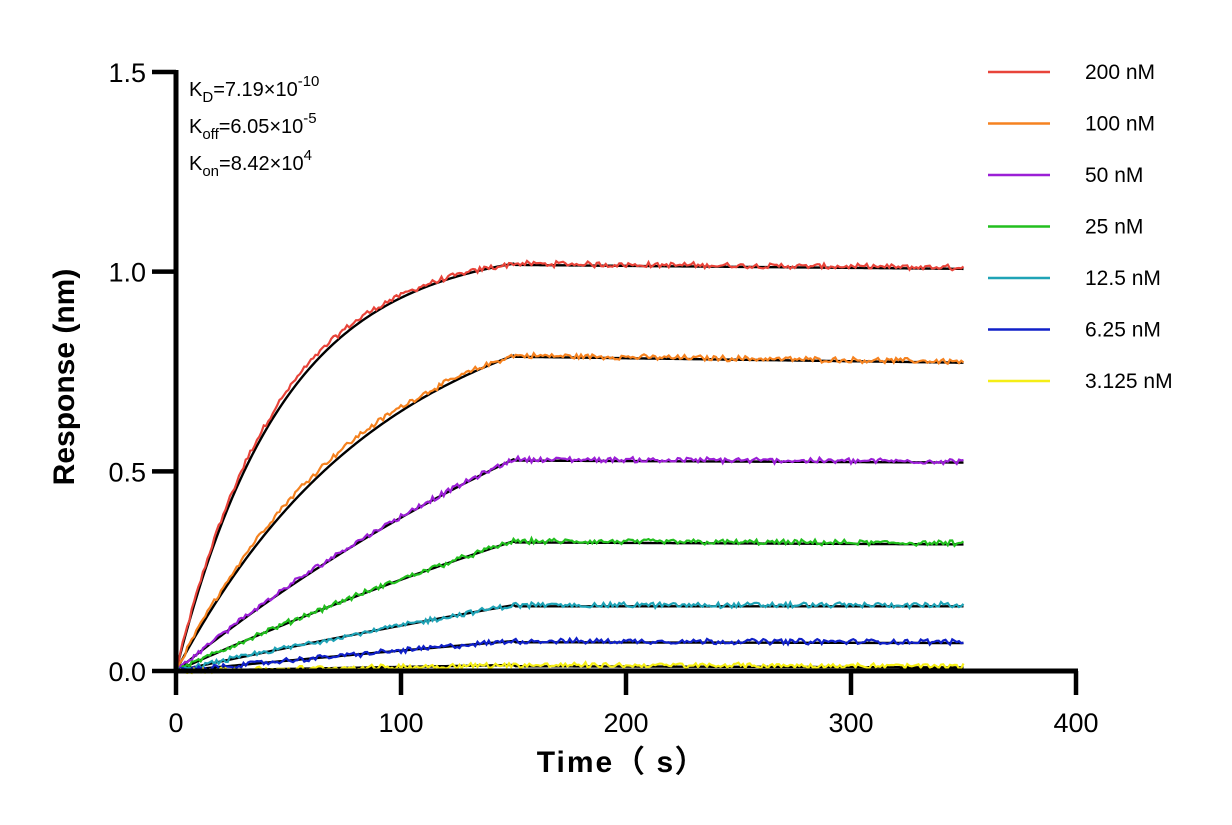 The width and height of the screenshot is (1232, 825). What do you see at coordinates (1065, 227) in the screenshot?
I see `legend-item: 25 nM` at bounding box center [1065, 227].